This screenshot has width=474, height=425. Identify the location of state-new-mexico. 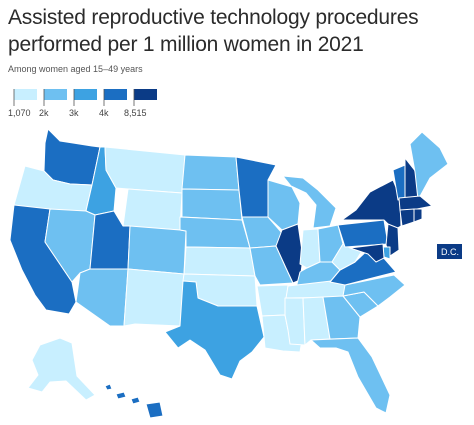
(154, 297).